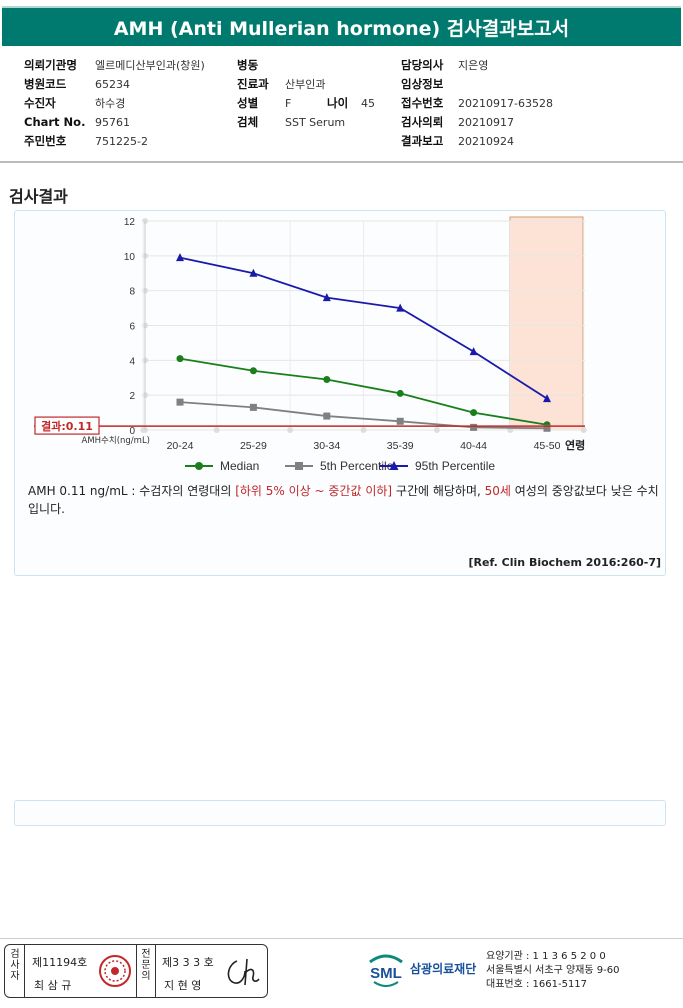  What do you see at coordinates (497, 491) in the screenshot?
I see `comment-highlight: 50세` at bounding box center [497, 491].